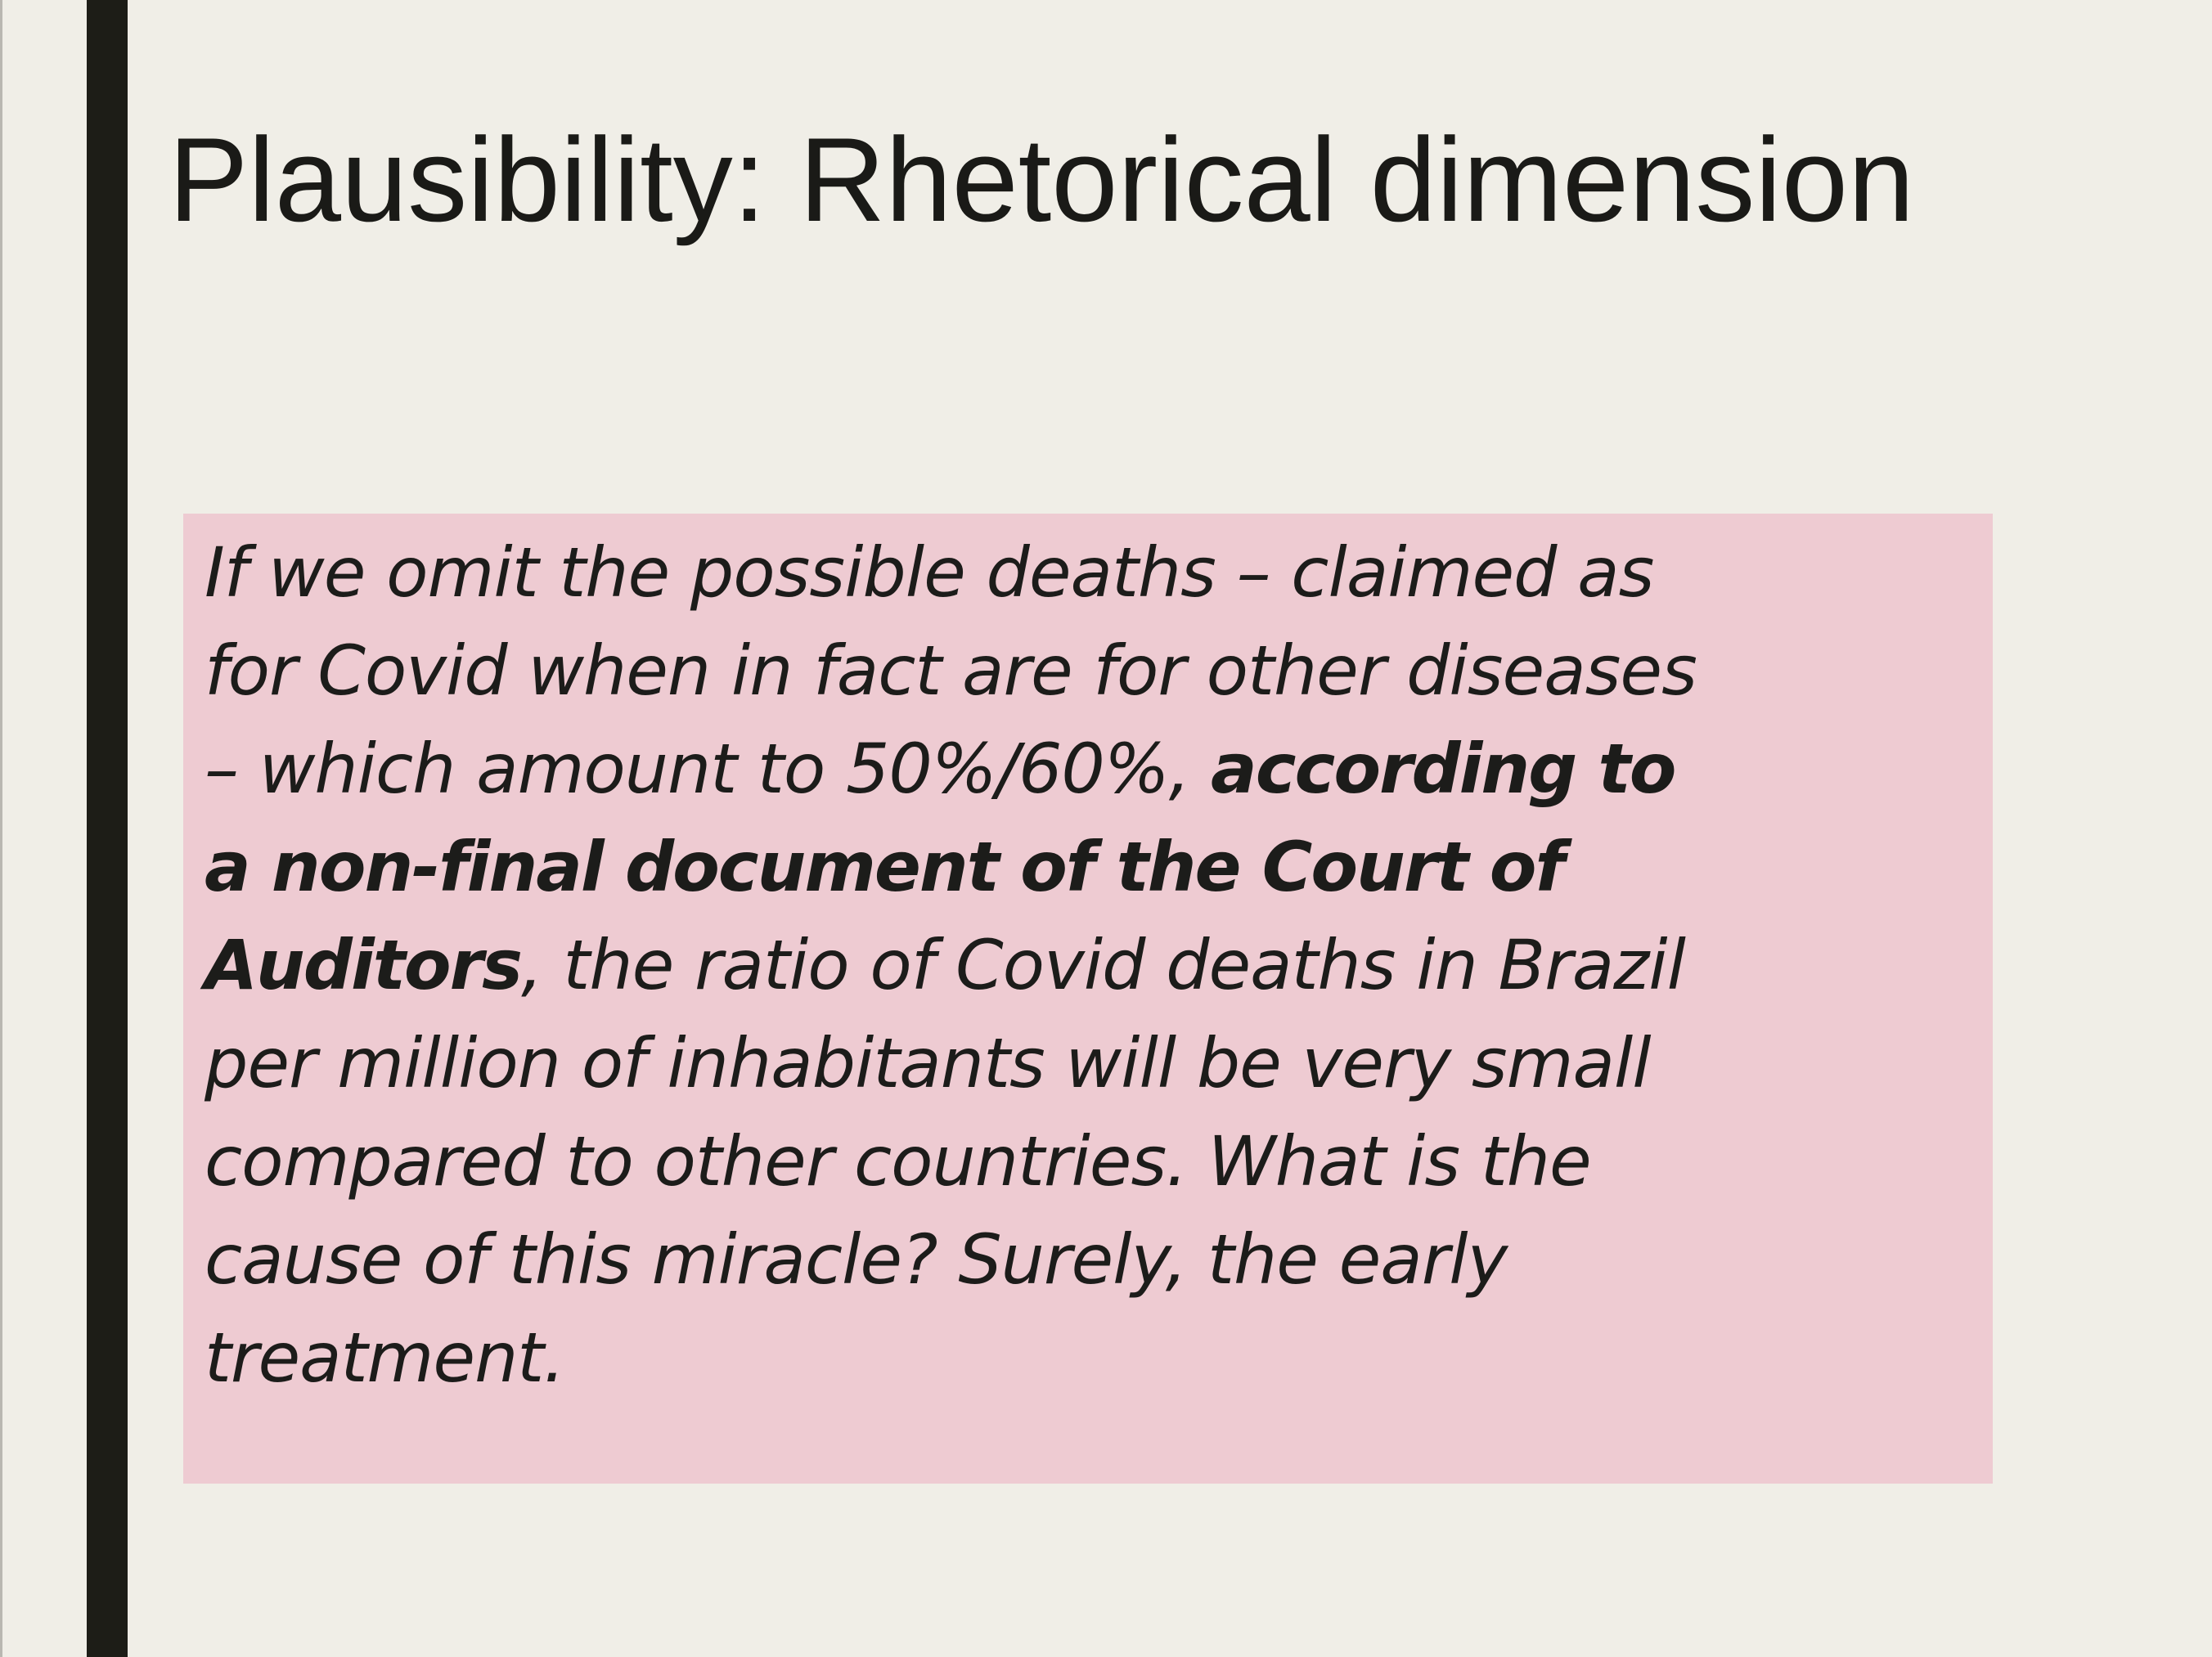  I want to click on quote-segment: – which amount to 50%/60%,, so click(708, 769).